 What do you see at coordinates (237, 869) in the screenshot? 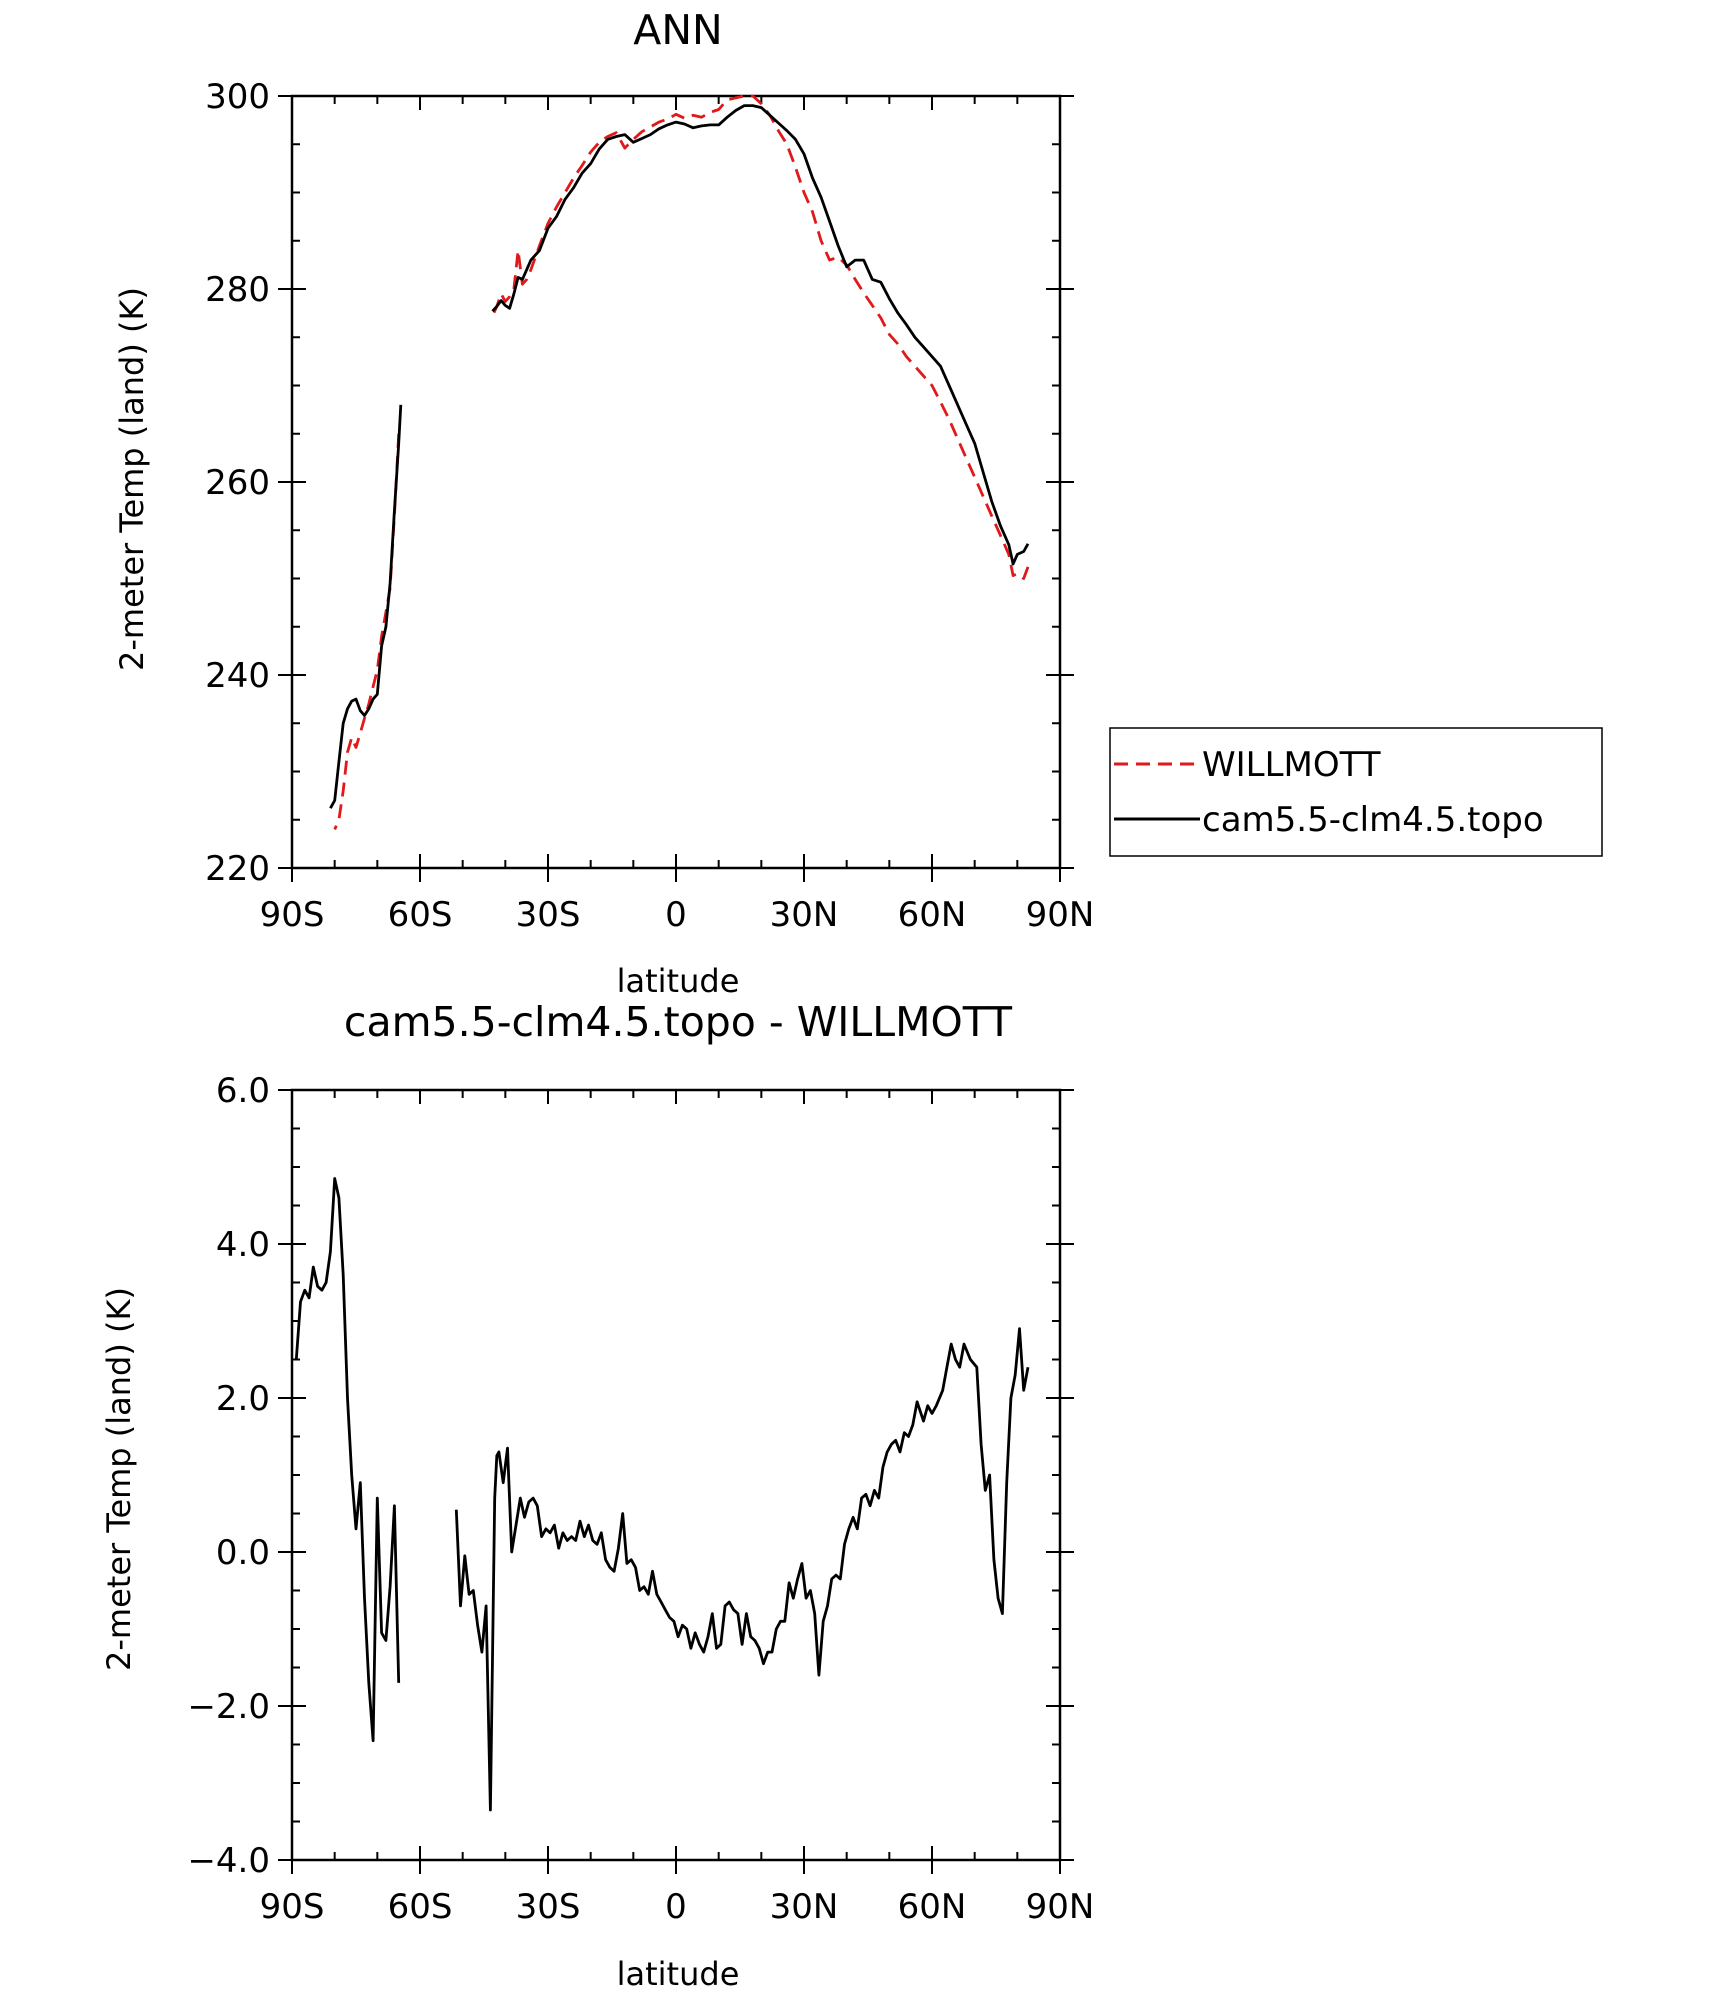
I see `y-tick-label: 220` at bounding box center [237, 869].